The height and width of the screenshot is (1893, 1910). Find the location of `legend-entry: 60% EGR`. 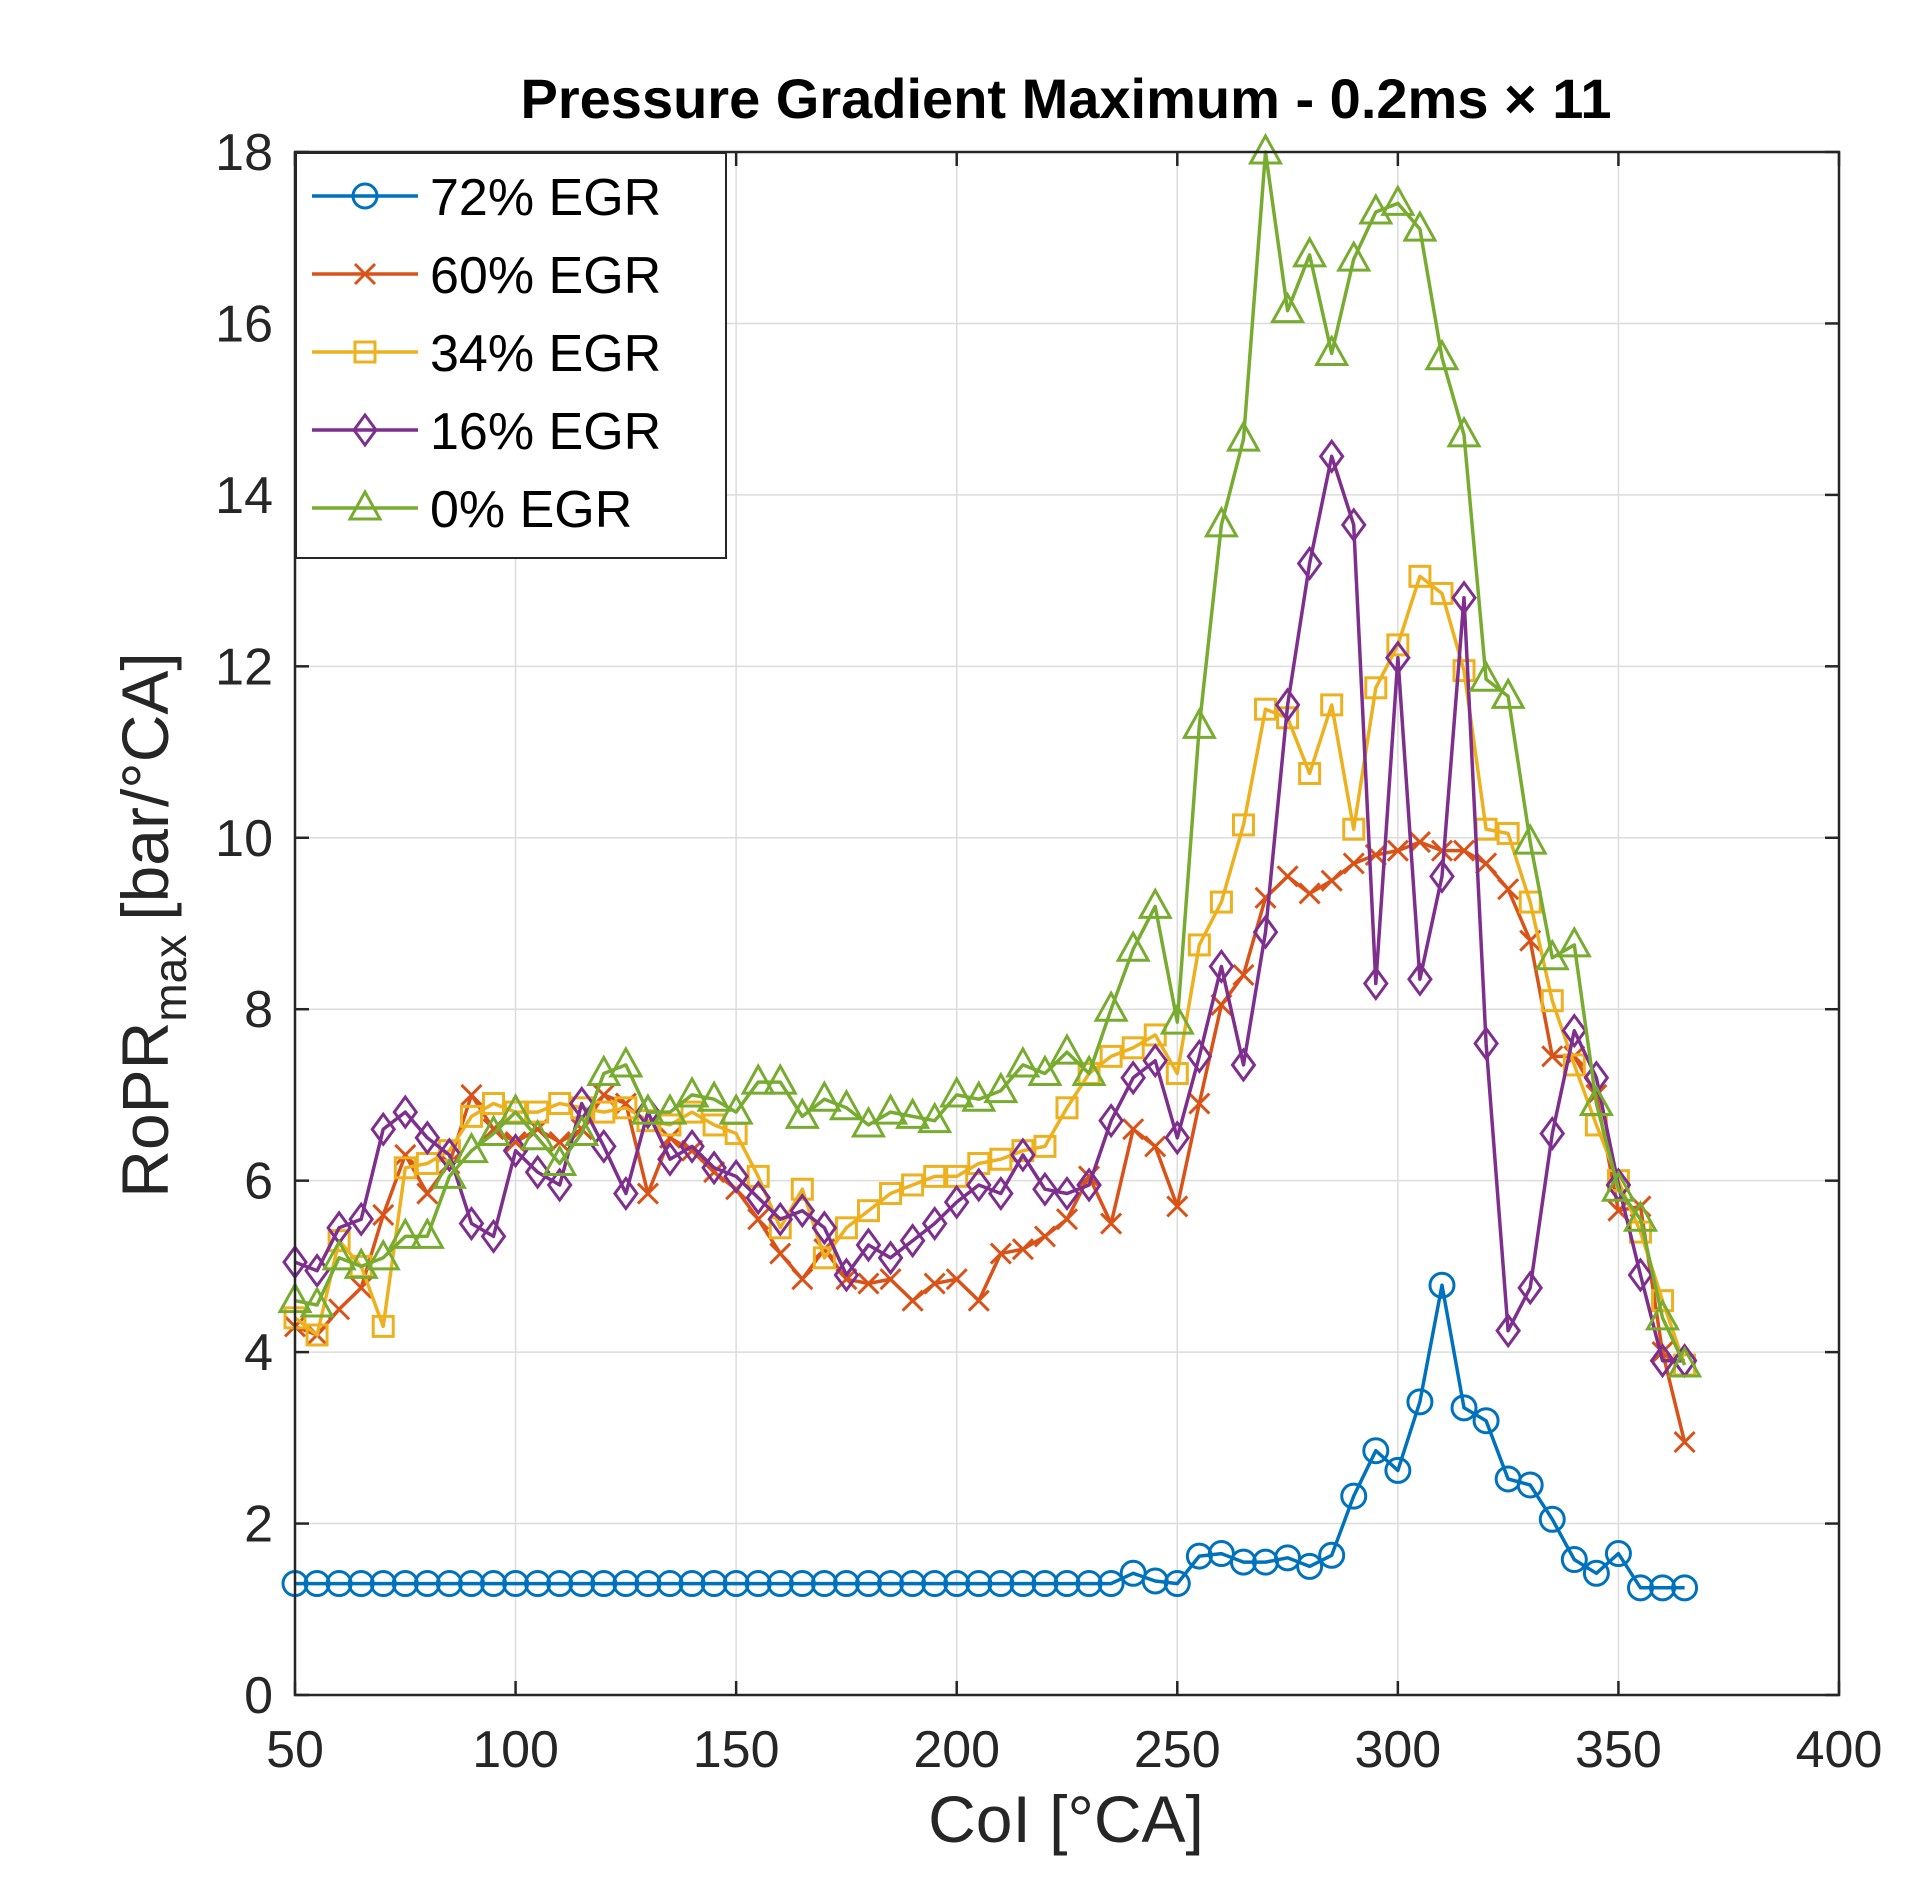

legend-entry: 60% EGR is located at coordinates (486, 276).